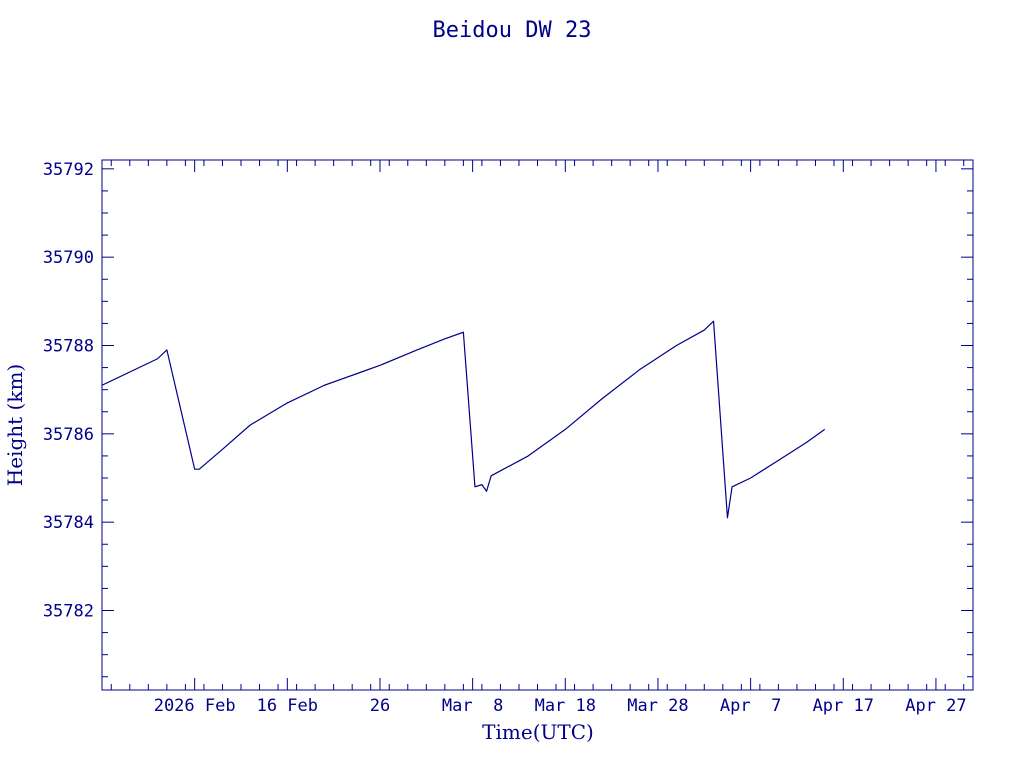  Describe the element at coordinates (68, 435) in the screenshot. I see `y-tick-label: 35786` at that location.